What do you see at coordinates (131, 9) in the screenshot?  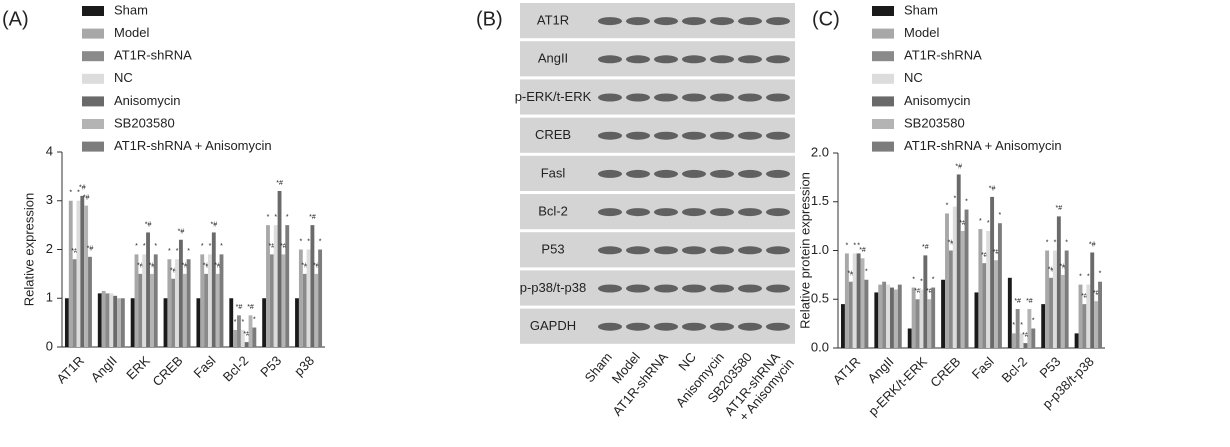 I see `legend-label: Sham` at bounding box center [131, 9].